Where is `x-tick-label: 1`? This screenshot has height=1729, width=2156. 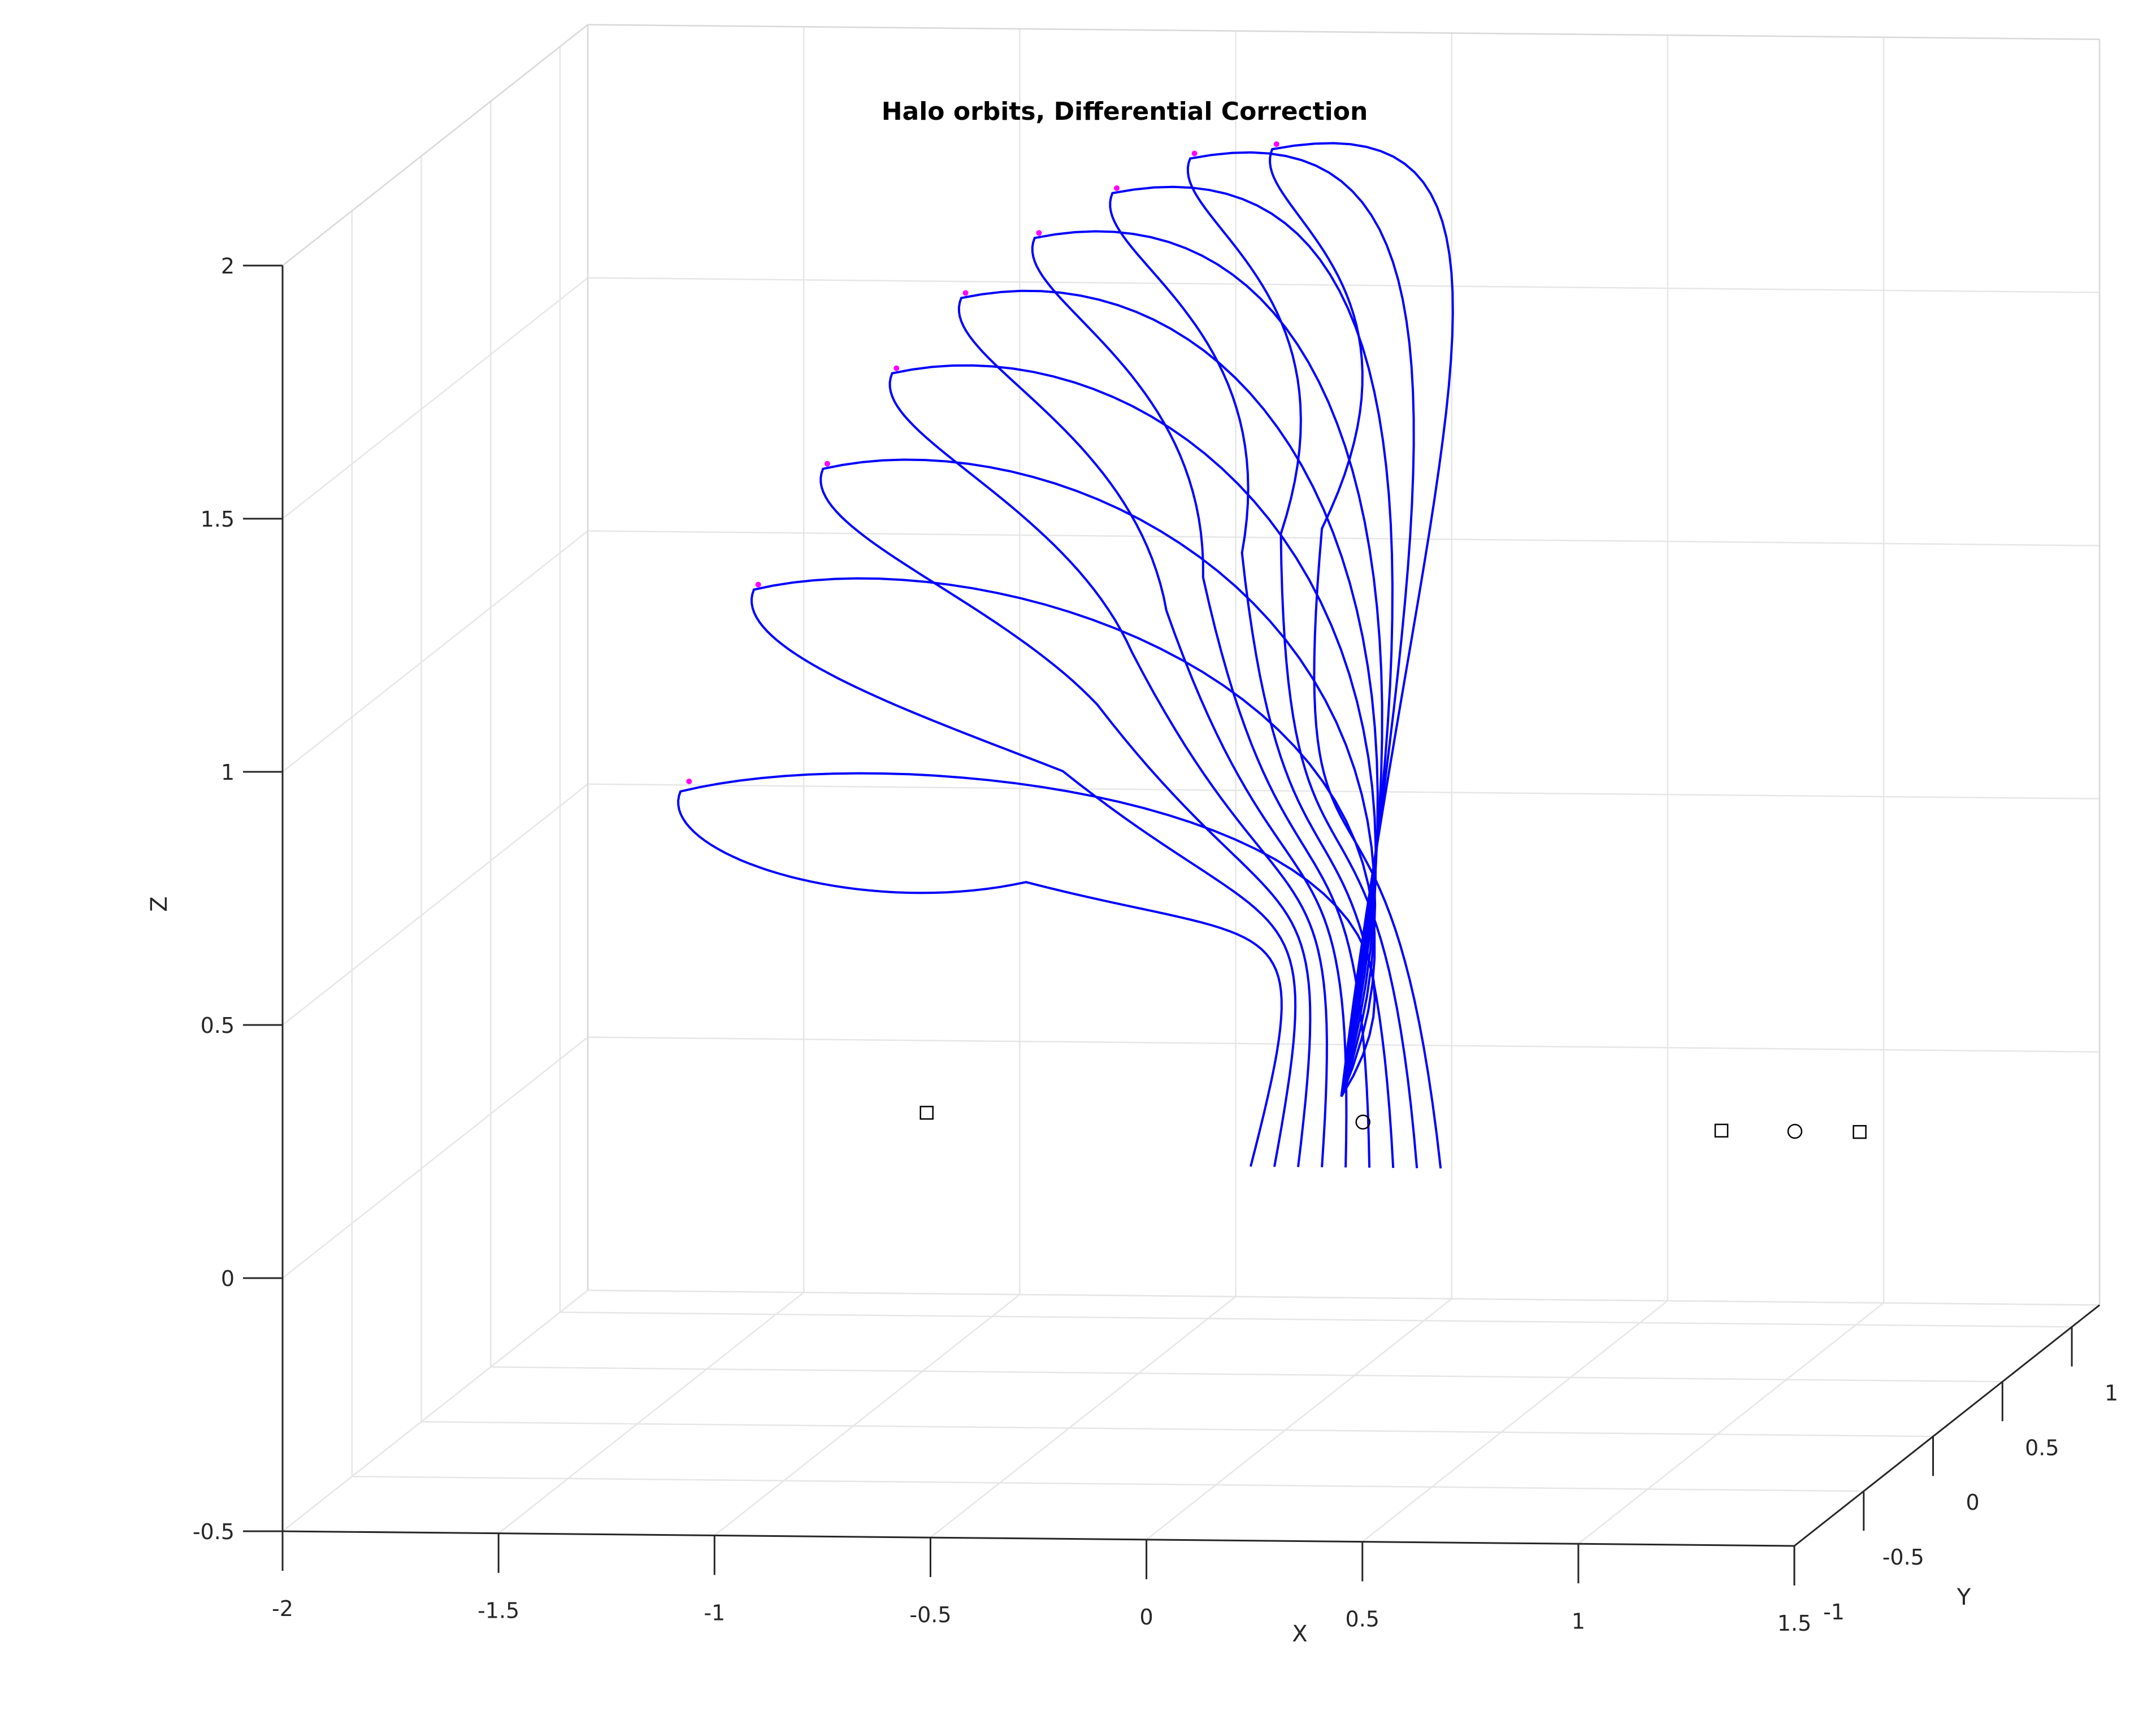 x-tick-label: 1 is located at coordinates (1578, 1621).